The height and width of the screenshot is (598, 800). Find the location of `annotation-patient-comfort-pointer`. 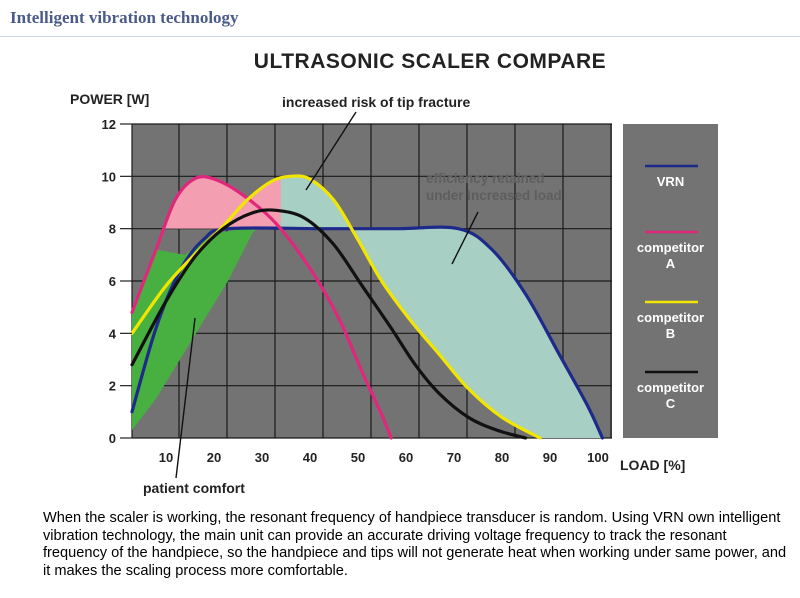

annotation-patient-comfort-pointer is located at coordinates (185, 398).